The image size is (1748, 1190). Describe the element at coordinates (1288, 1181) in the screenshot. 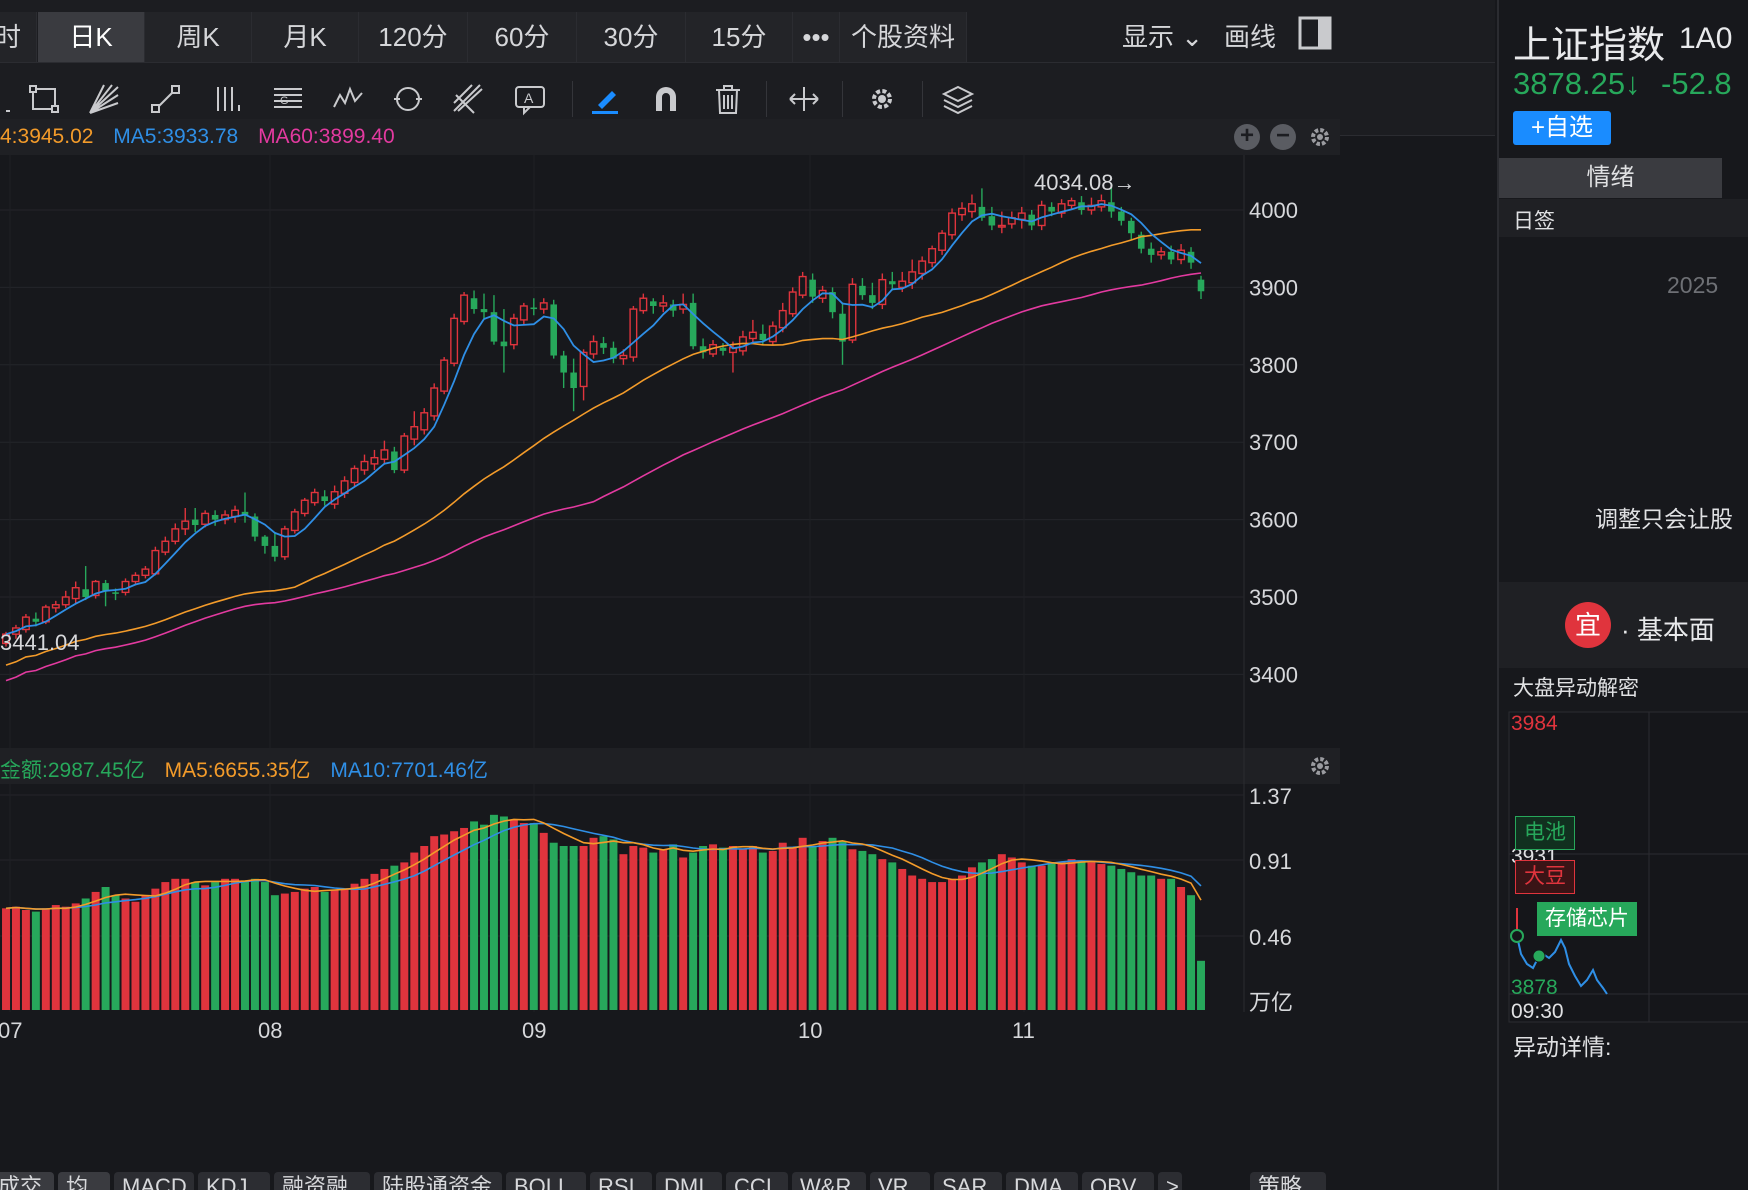

I see `indicator-tab-16: 策略` at that location.